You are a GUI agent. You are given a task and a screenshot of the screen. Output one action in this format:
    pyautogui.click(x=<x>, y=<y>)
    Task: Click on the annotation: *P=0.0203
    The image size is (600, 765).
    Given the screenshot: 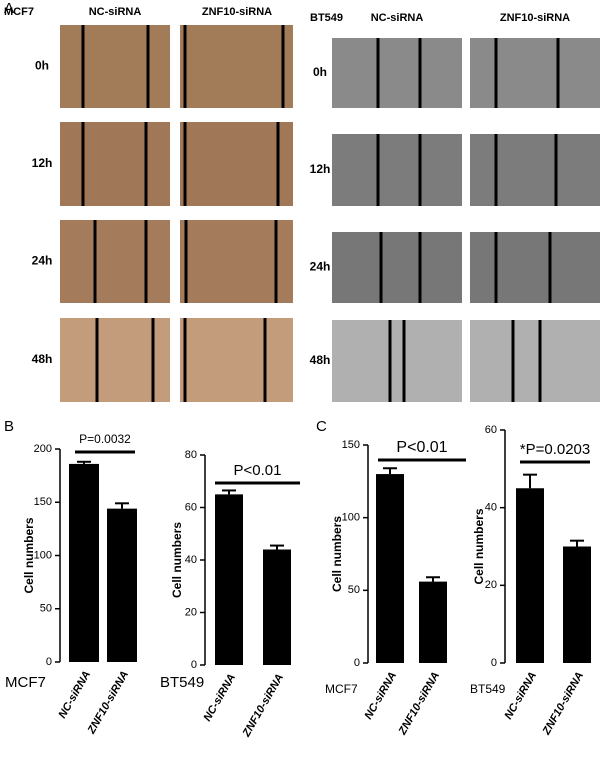 What is the action you would take?
    pyautogui.click(x=555, y=449)
    